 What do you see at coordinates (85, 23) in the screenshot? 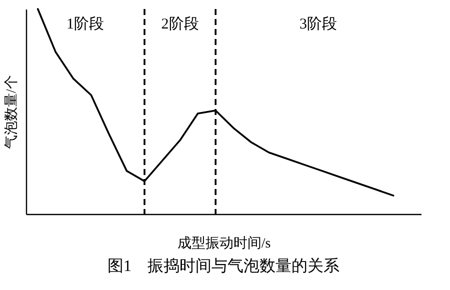
I see `annotation: 1阶段` at bounding box center [85, 23].